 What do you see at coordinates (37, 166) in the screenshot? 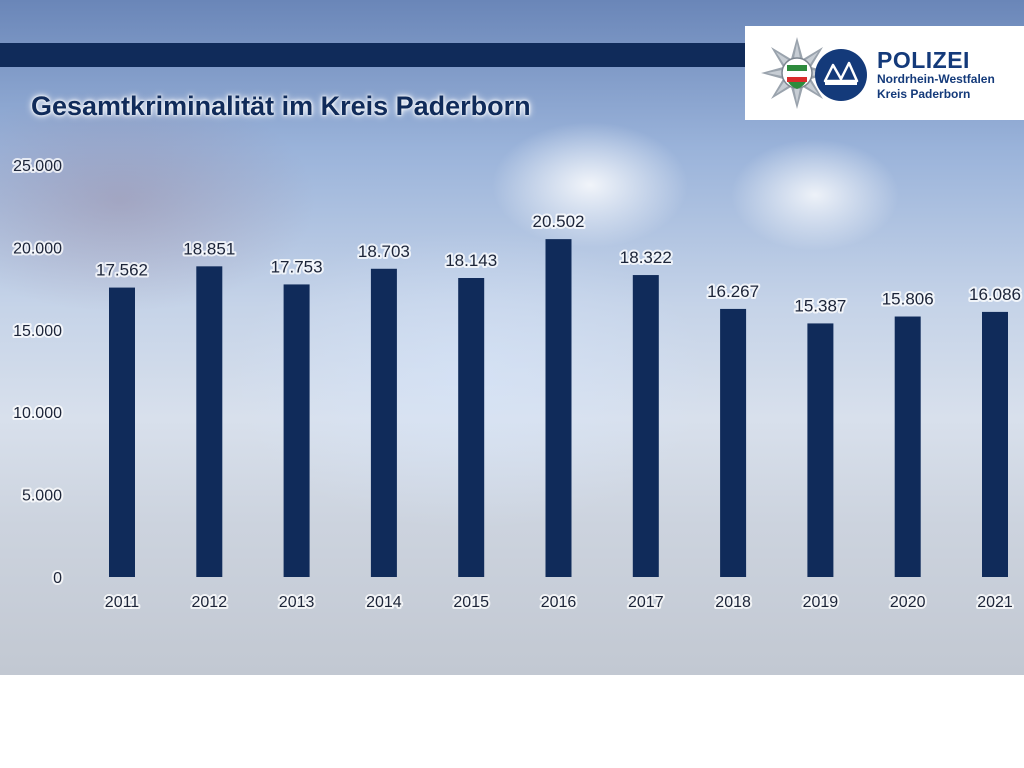
I see `y-tick-label: 25.000` at bounding box center [37, 166].